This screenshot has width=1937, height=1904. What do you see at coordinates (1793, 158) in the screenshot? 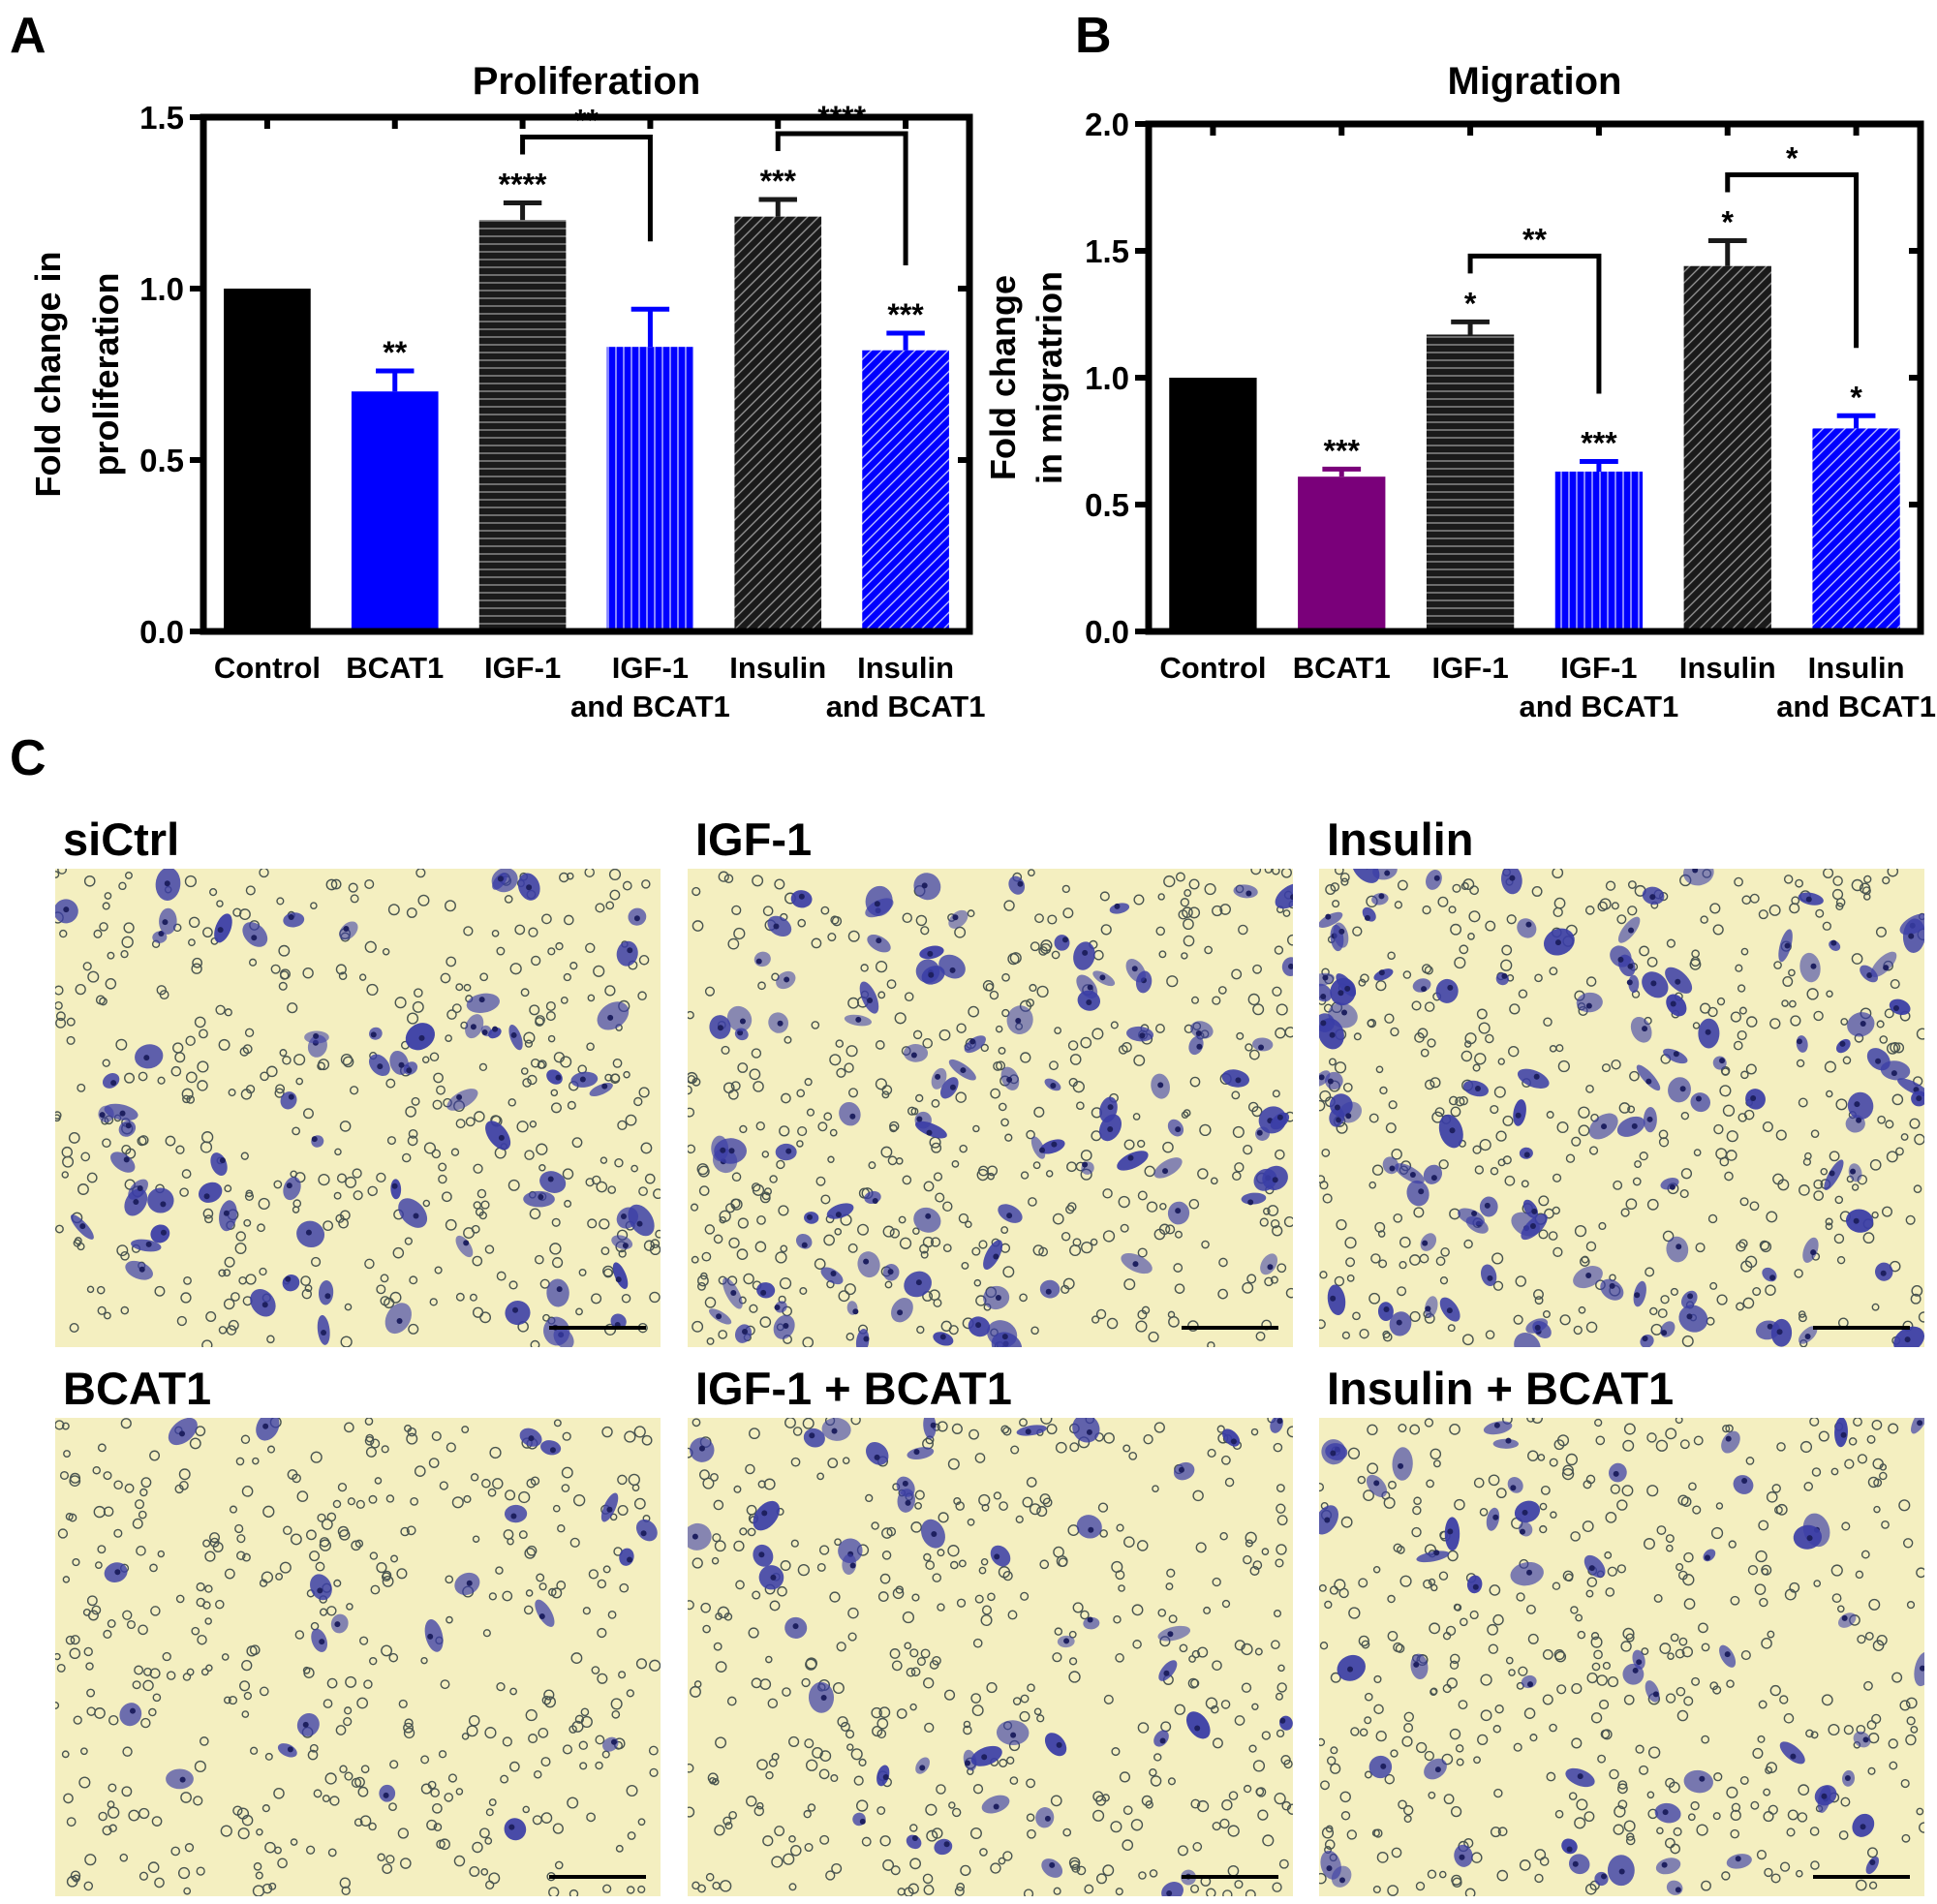
I see `bracket-label: *` at bounding box center [1793, 158].